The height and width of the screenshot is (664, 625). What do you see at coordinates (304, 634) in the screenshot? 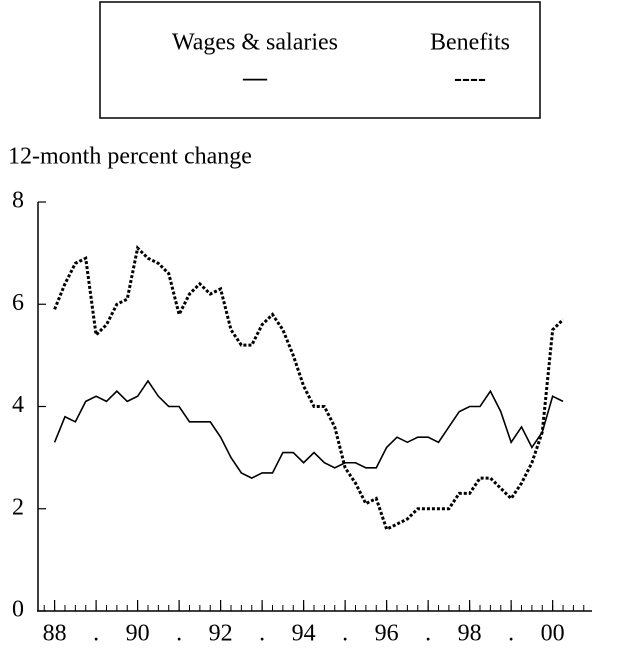
I see `x-tick-label: 94` at bounding box center [304, 634].